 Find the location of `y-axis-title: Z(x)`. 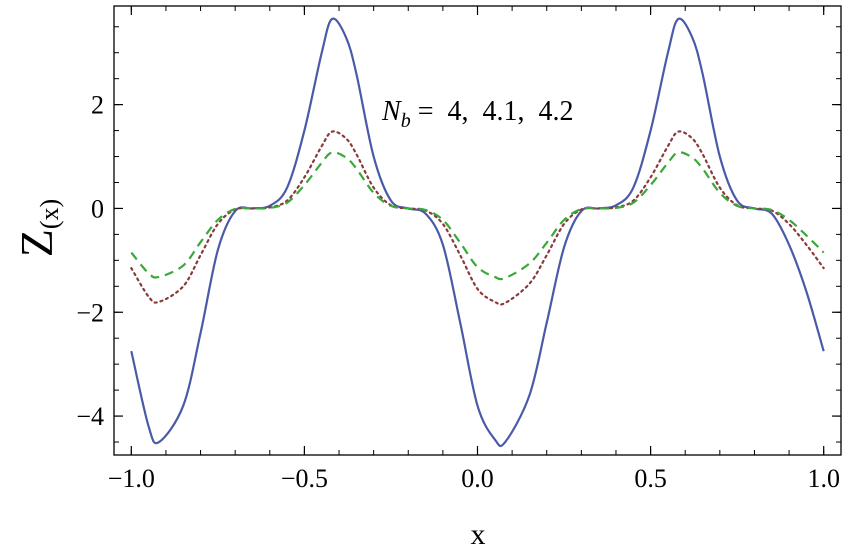

y-axis-title: Z(x) is located at coordinates (37, 228).